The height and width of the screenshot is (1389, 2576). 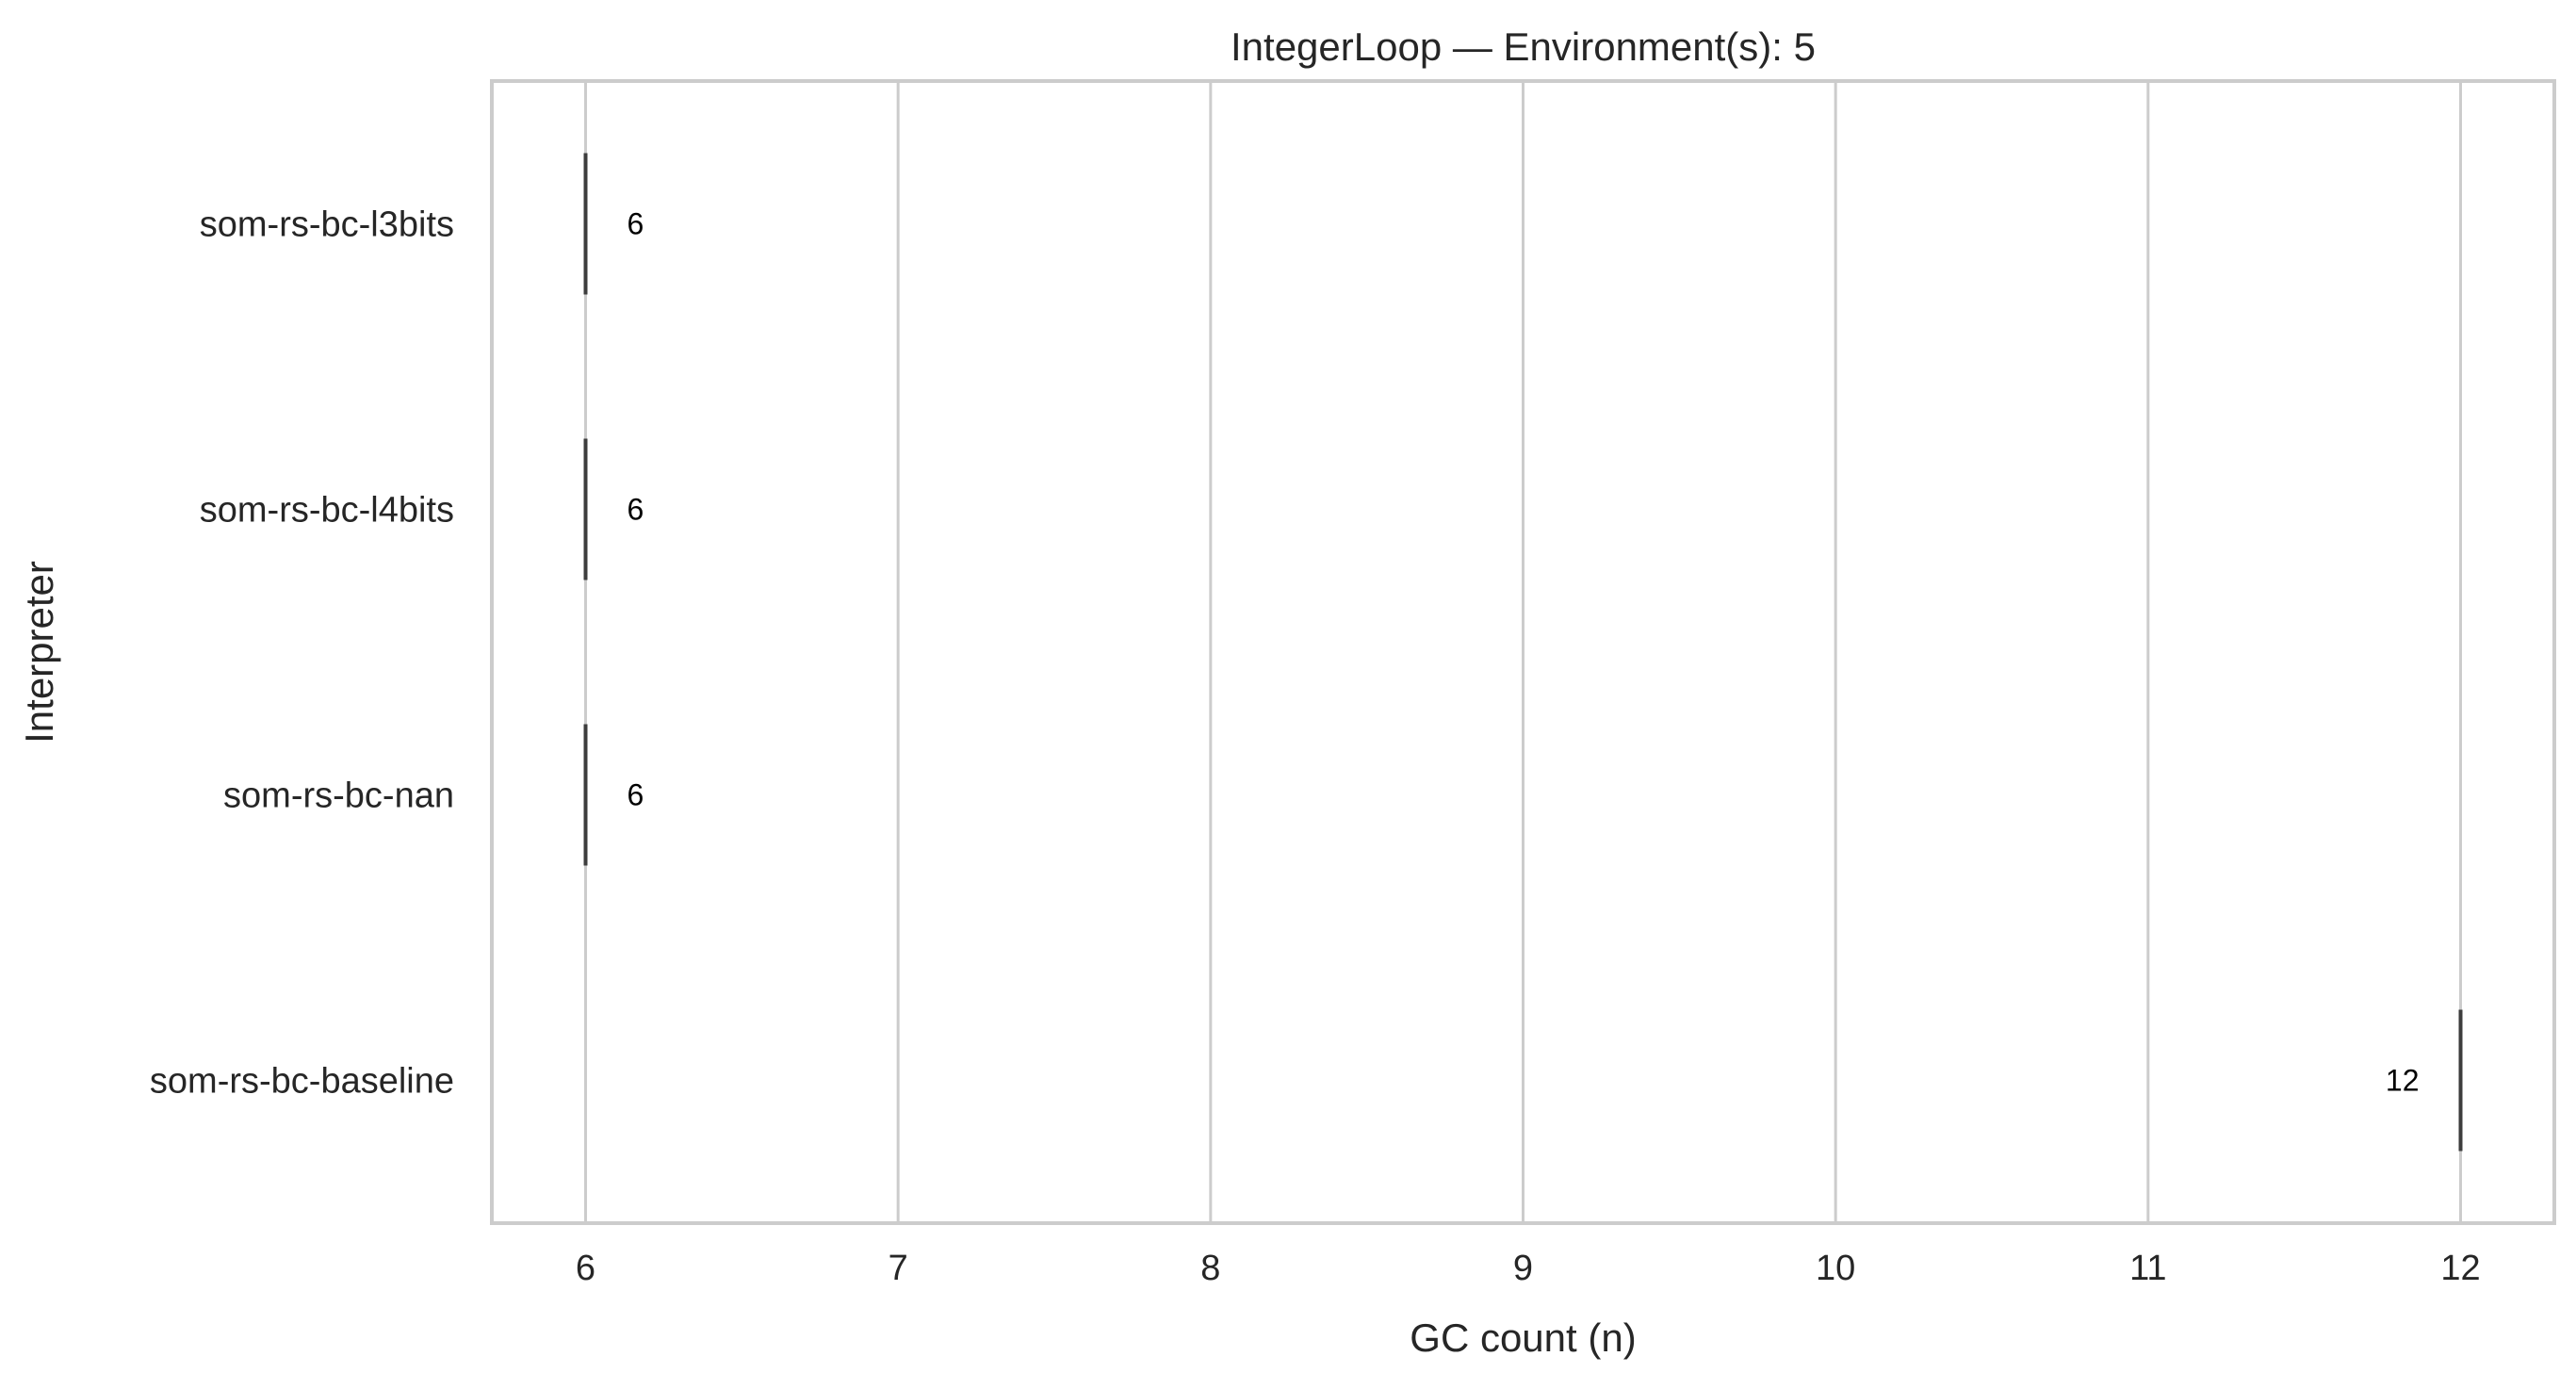 I want to click on data-label: 12, so click(x=2403, y=1081).